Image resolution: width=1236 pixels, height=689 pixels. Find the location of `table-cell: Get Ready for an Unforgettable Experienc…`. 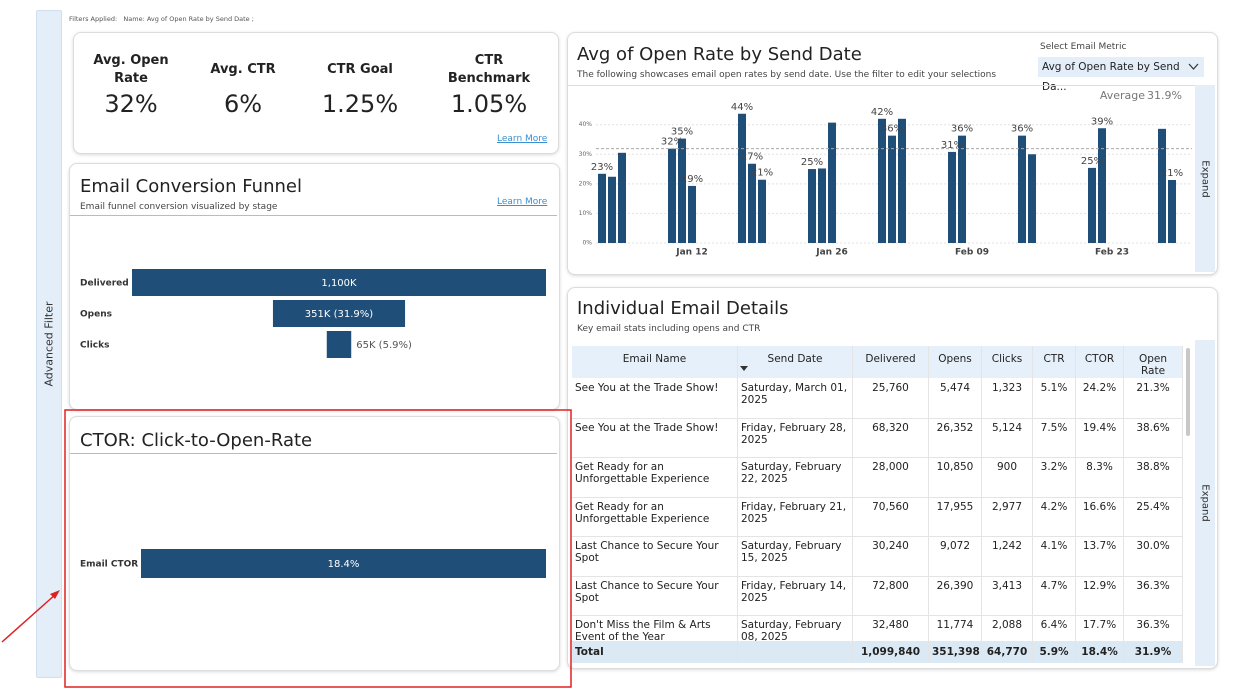

table-cell: Get Ready for an Unforgettable Experienc… is located at coordinates (655, 477).